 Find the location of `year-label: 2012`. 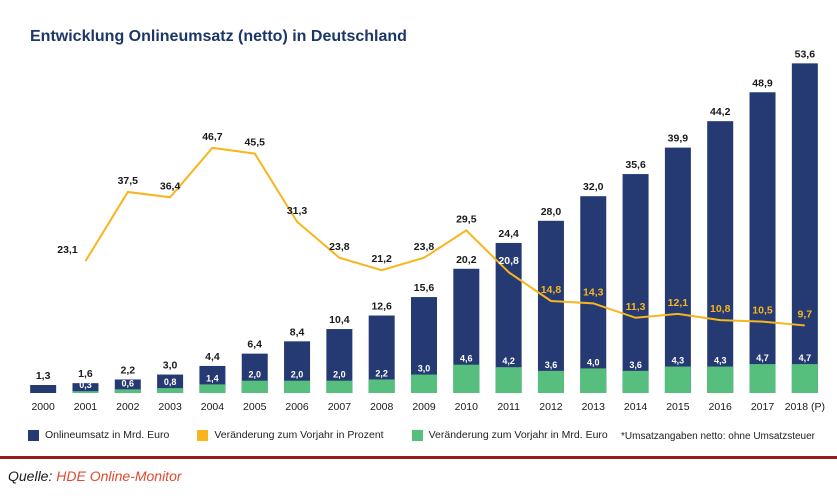

year-label: 2012 is located at coordinates (551, 407).